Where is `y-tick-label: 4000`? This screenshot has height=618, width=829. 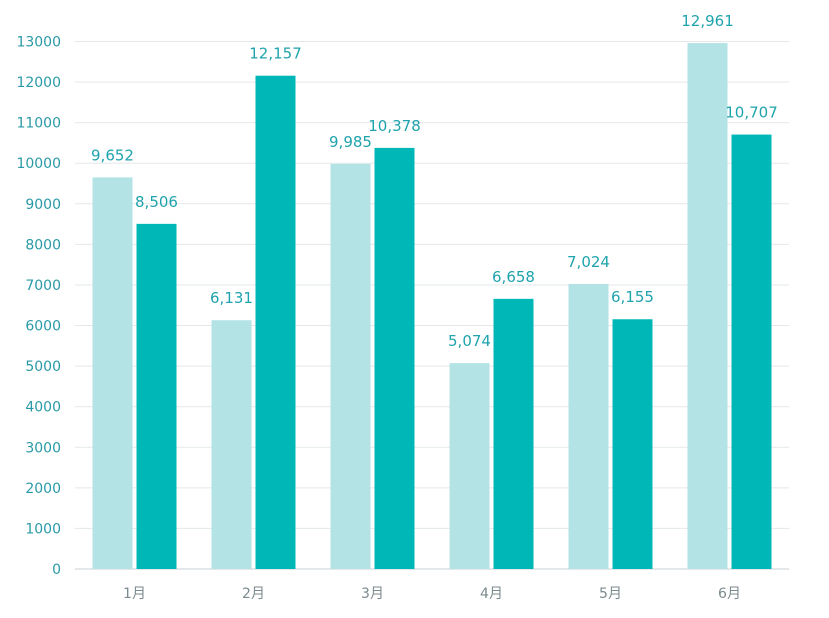 y-tick-label: 4000 is located at coordinates (43, 408).